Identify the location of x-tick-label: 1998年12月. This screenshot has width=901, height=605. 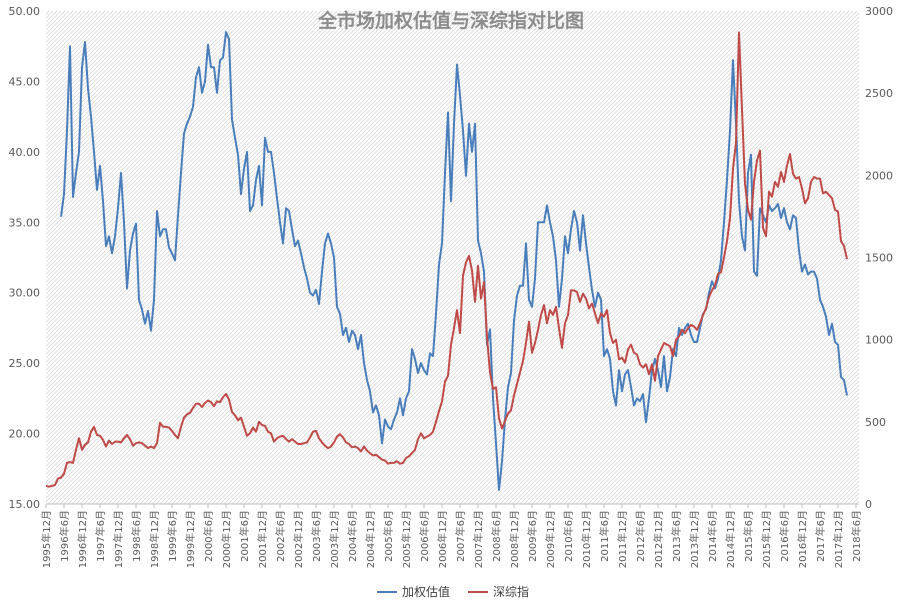
(154, 539).